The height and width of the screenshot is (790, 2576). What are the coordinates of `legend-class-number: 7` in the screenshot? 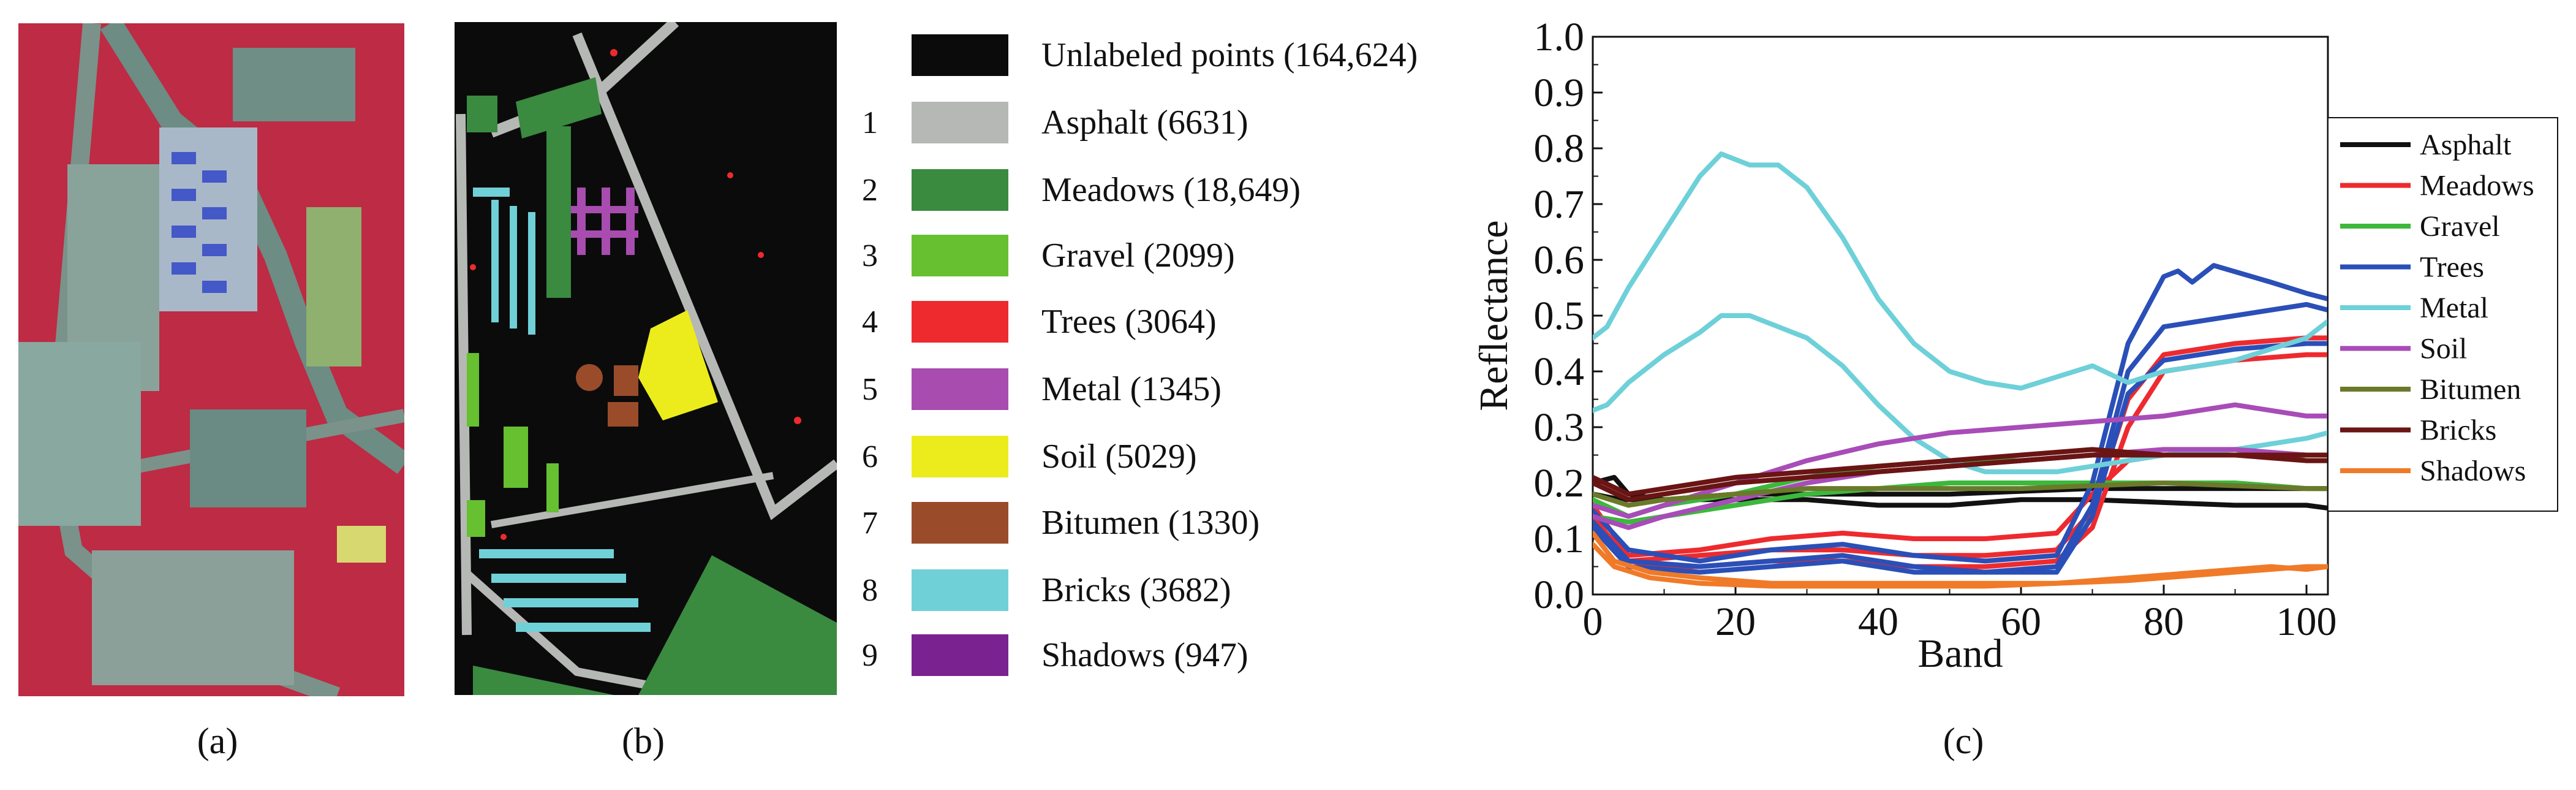 It's located at (870, 523).